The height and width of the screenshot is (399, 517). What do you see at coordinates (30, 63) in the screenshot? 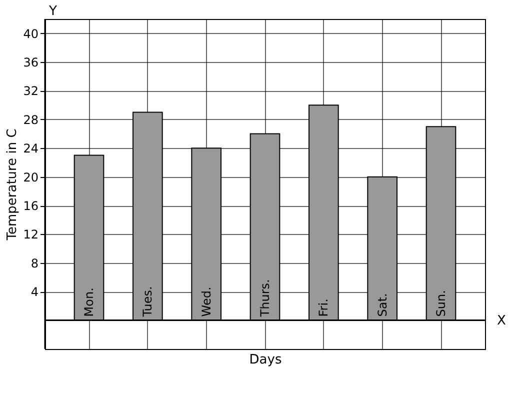
I see `y-tick-label: 36` at bounding box center [30, 63].